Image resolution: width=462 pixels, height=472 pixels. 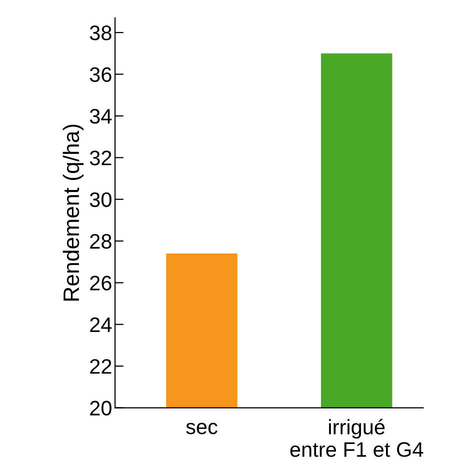 What do you see at coordinates (101, 241) in the screenshot?
I see `y-tick-label: 28` at bounding box center [101, 241].